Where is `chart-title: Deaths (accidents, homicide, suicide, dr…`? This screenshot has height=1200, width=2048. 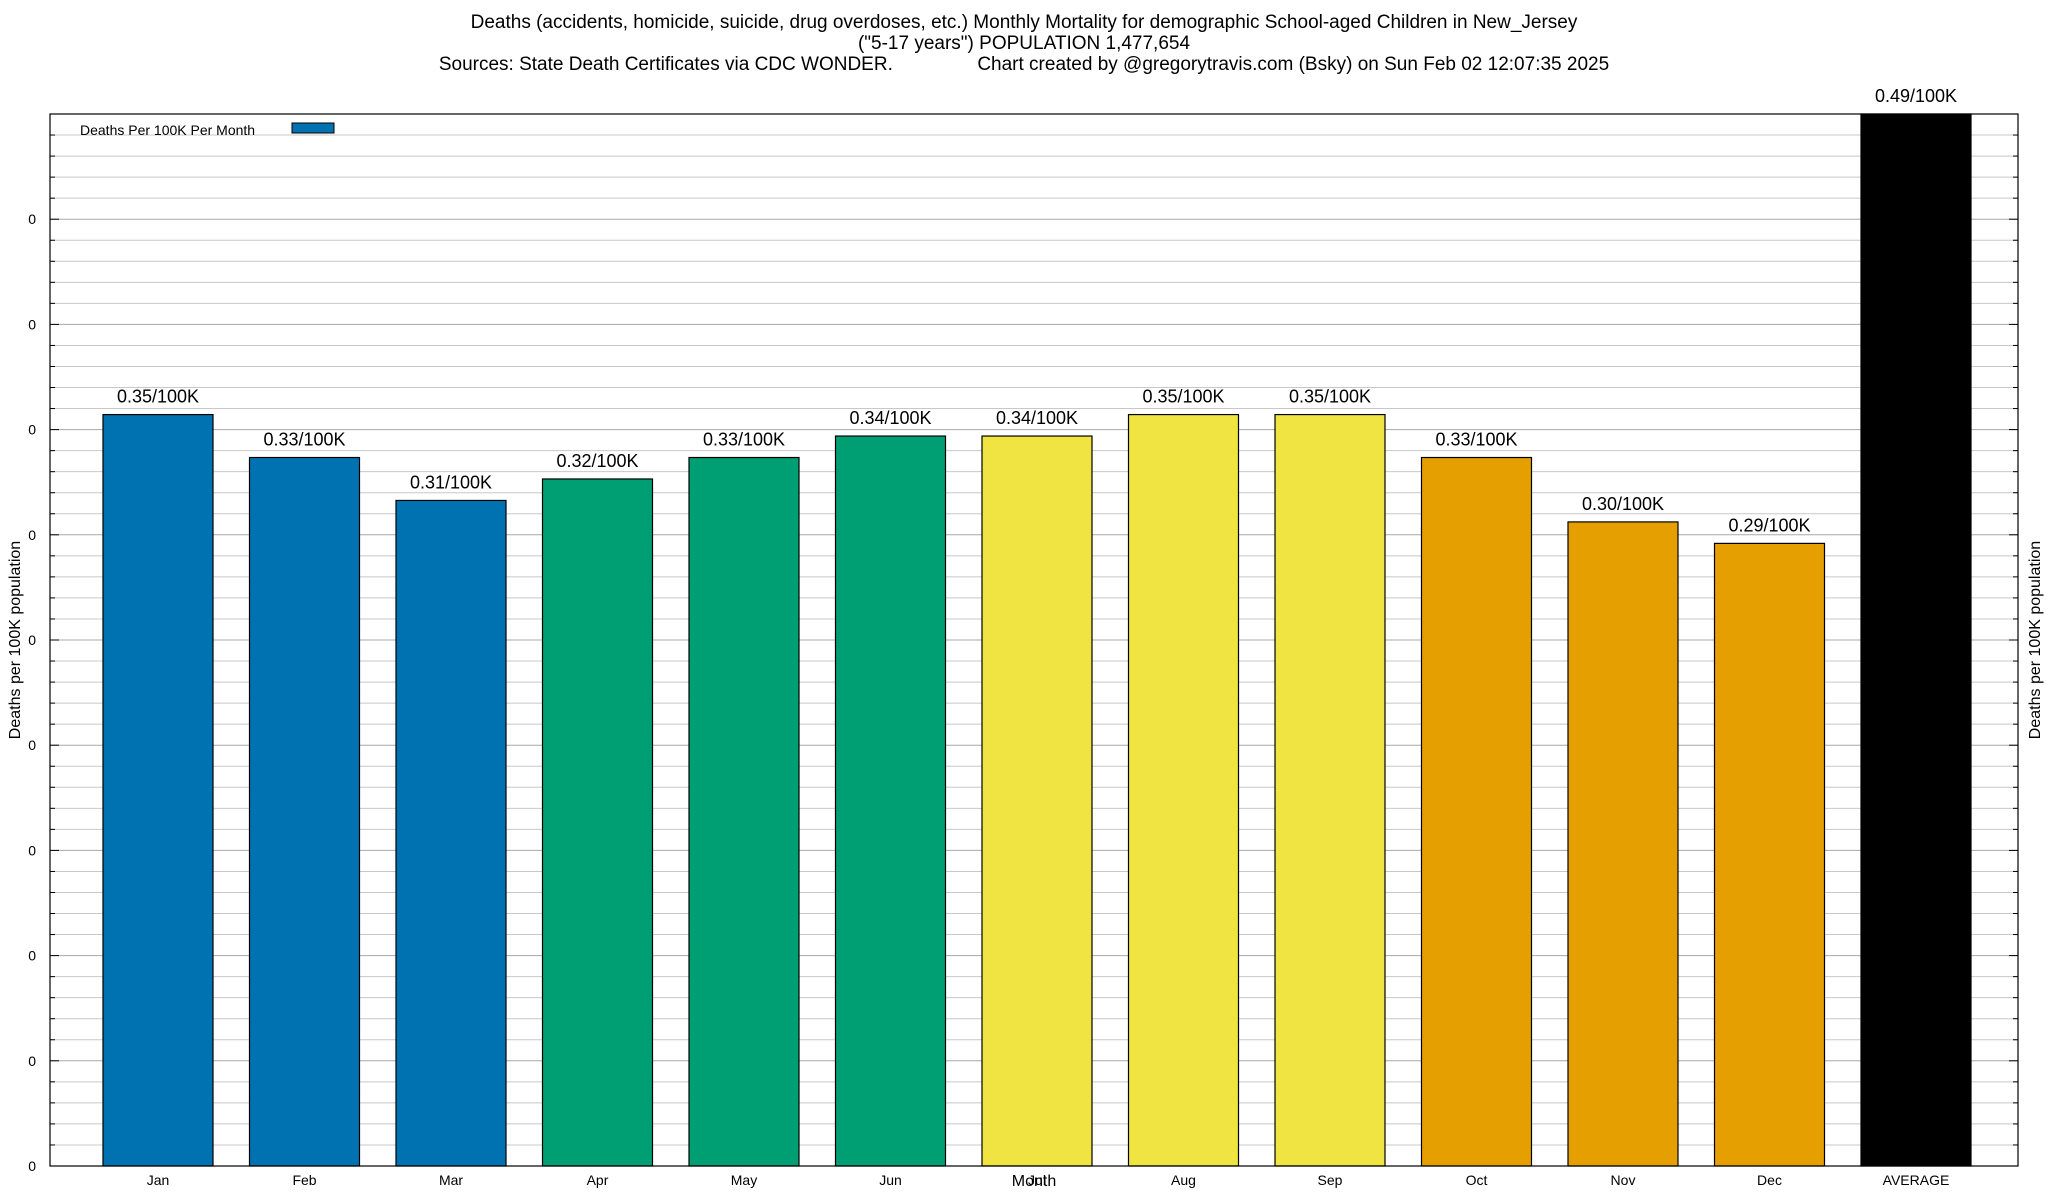
chart-title: Deaths (accidents, homicide, suicide, dr… is located at coordinates (1024, 22).